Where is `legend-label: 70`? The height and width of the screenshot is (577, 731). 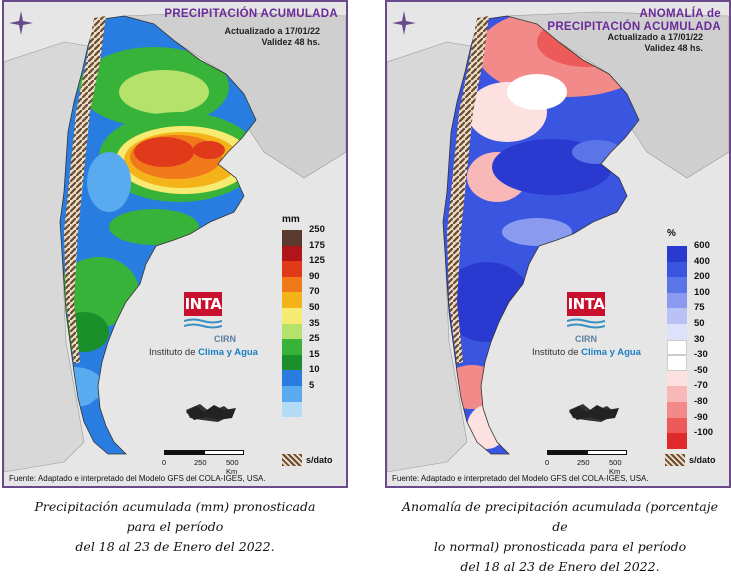 legend-label: 70 is located at coordinates (314, 292).